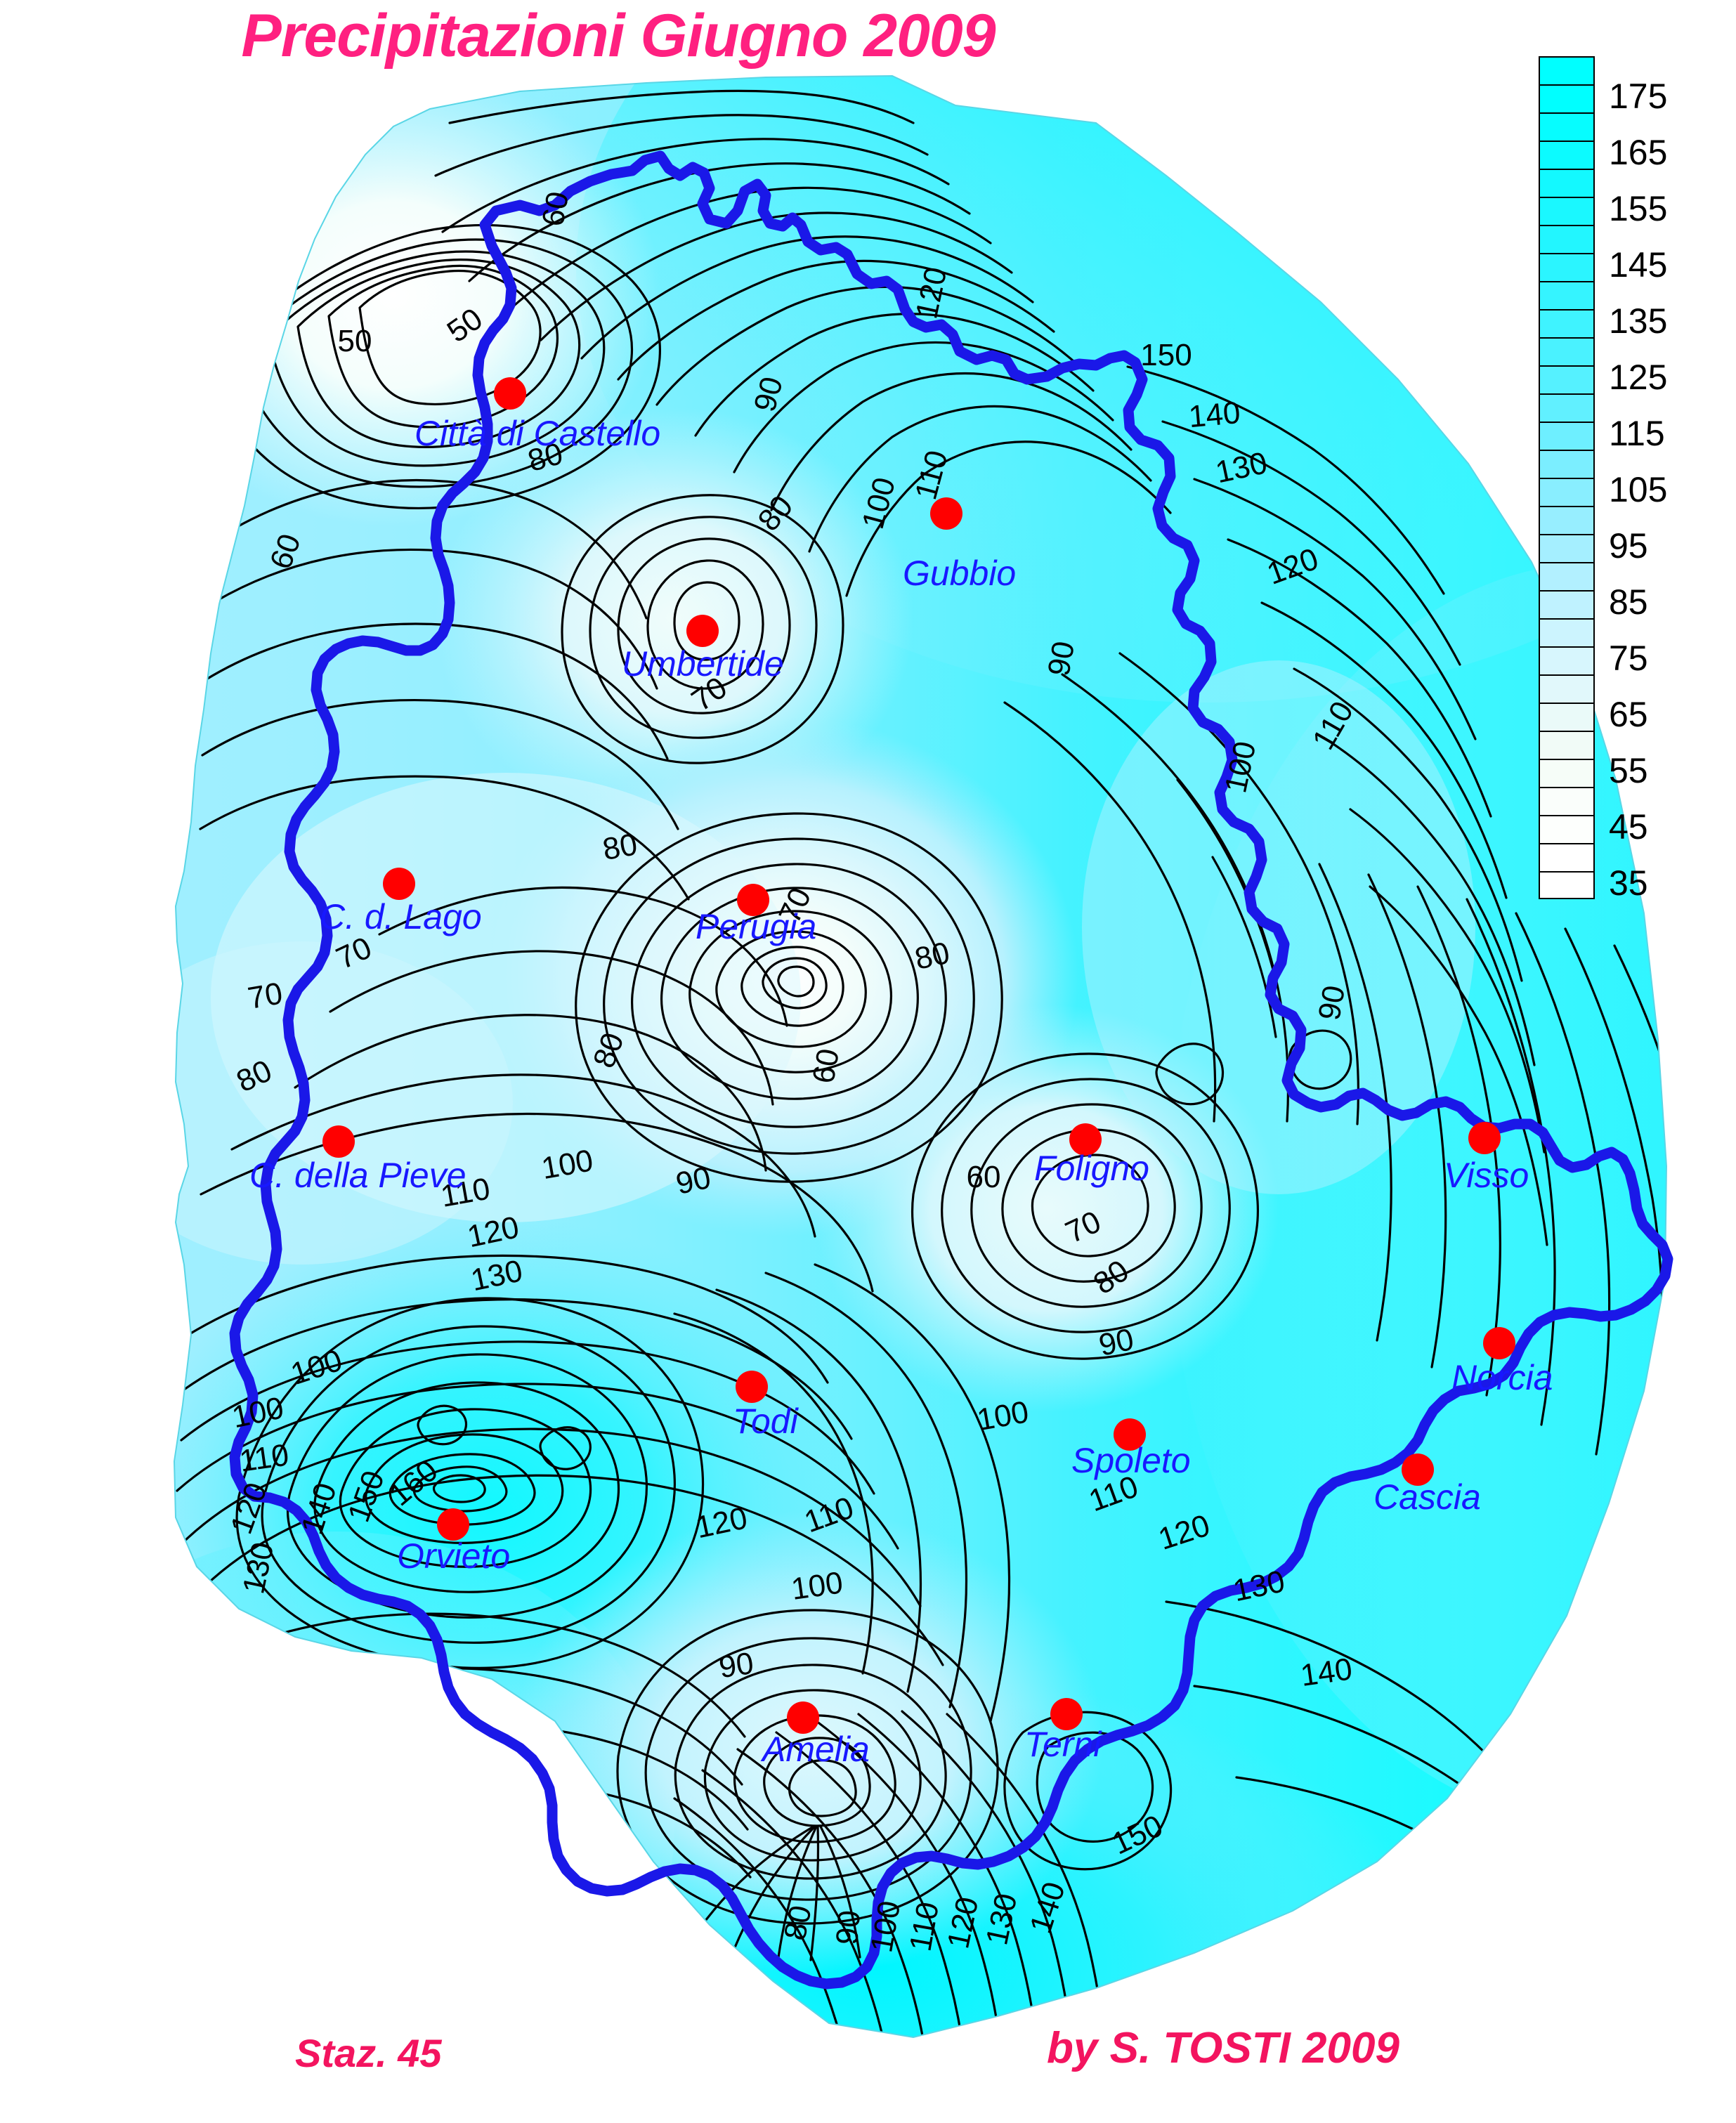 This screenshot has width=1736, height=2123. I want to click on contour-label: 70, so click(265, 996).